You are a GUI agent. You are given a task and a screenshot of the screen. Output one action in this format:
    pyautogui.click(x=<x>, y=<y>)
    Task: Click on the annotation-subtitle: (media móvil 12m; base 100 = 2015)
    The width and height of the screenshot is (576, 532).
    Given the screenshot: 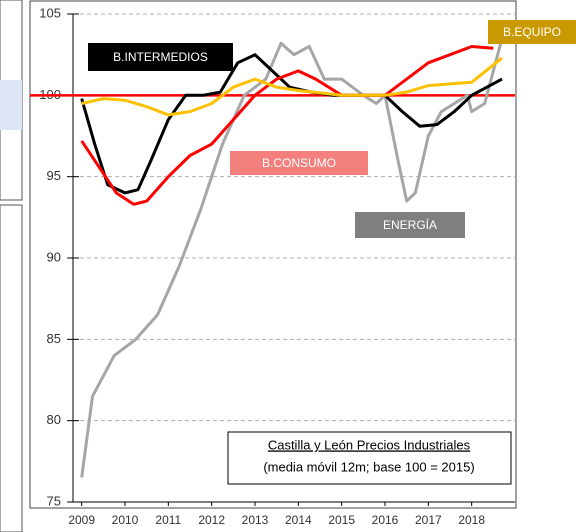 What is the action you would take?
    pyautogui.click(x=368, y=466)
    